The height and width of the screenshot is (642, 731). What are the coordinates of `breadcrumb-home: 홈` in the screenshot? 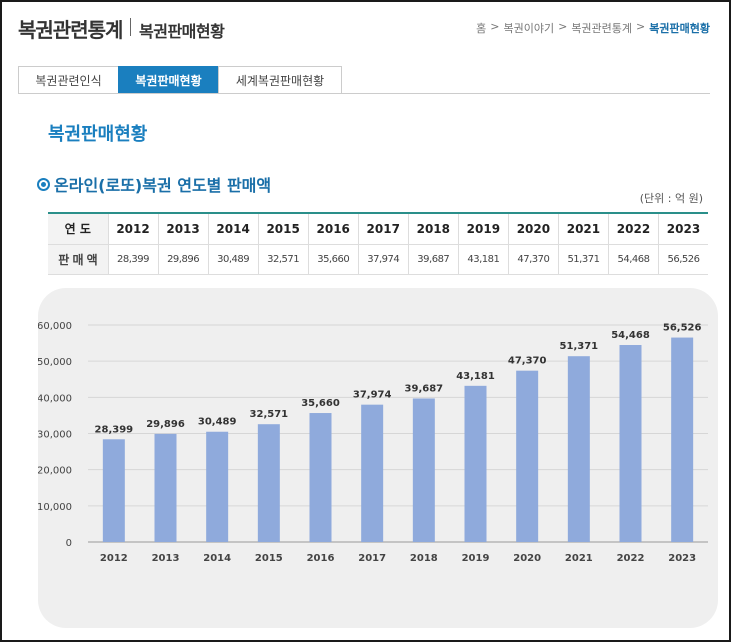 It's located at (481, 28).